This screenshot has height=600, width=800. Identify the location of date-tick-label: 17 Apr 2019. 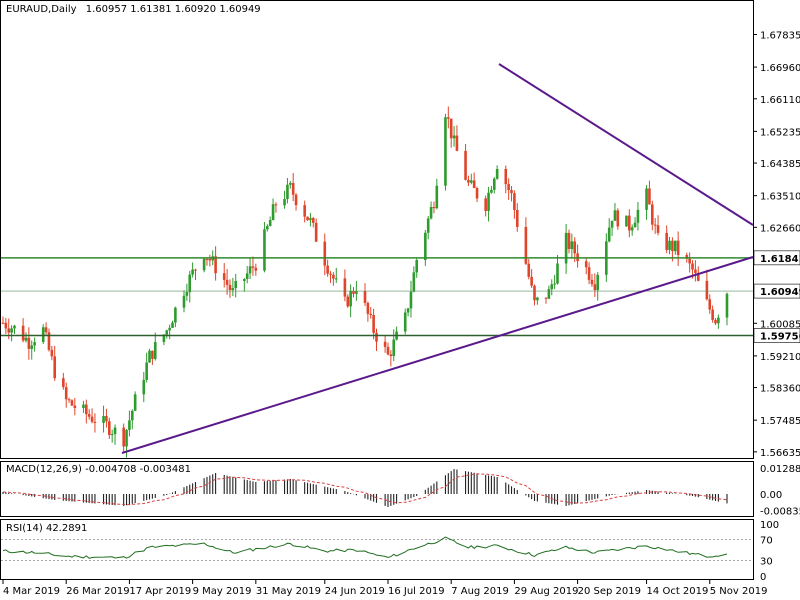
(160, 591).